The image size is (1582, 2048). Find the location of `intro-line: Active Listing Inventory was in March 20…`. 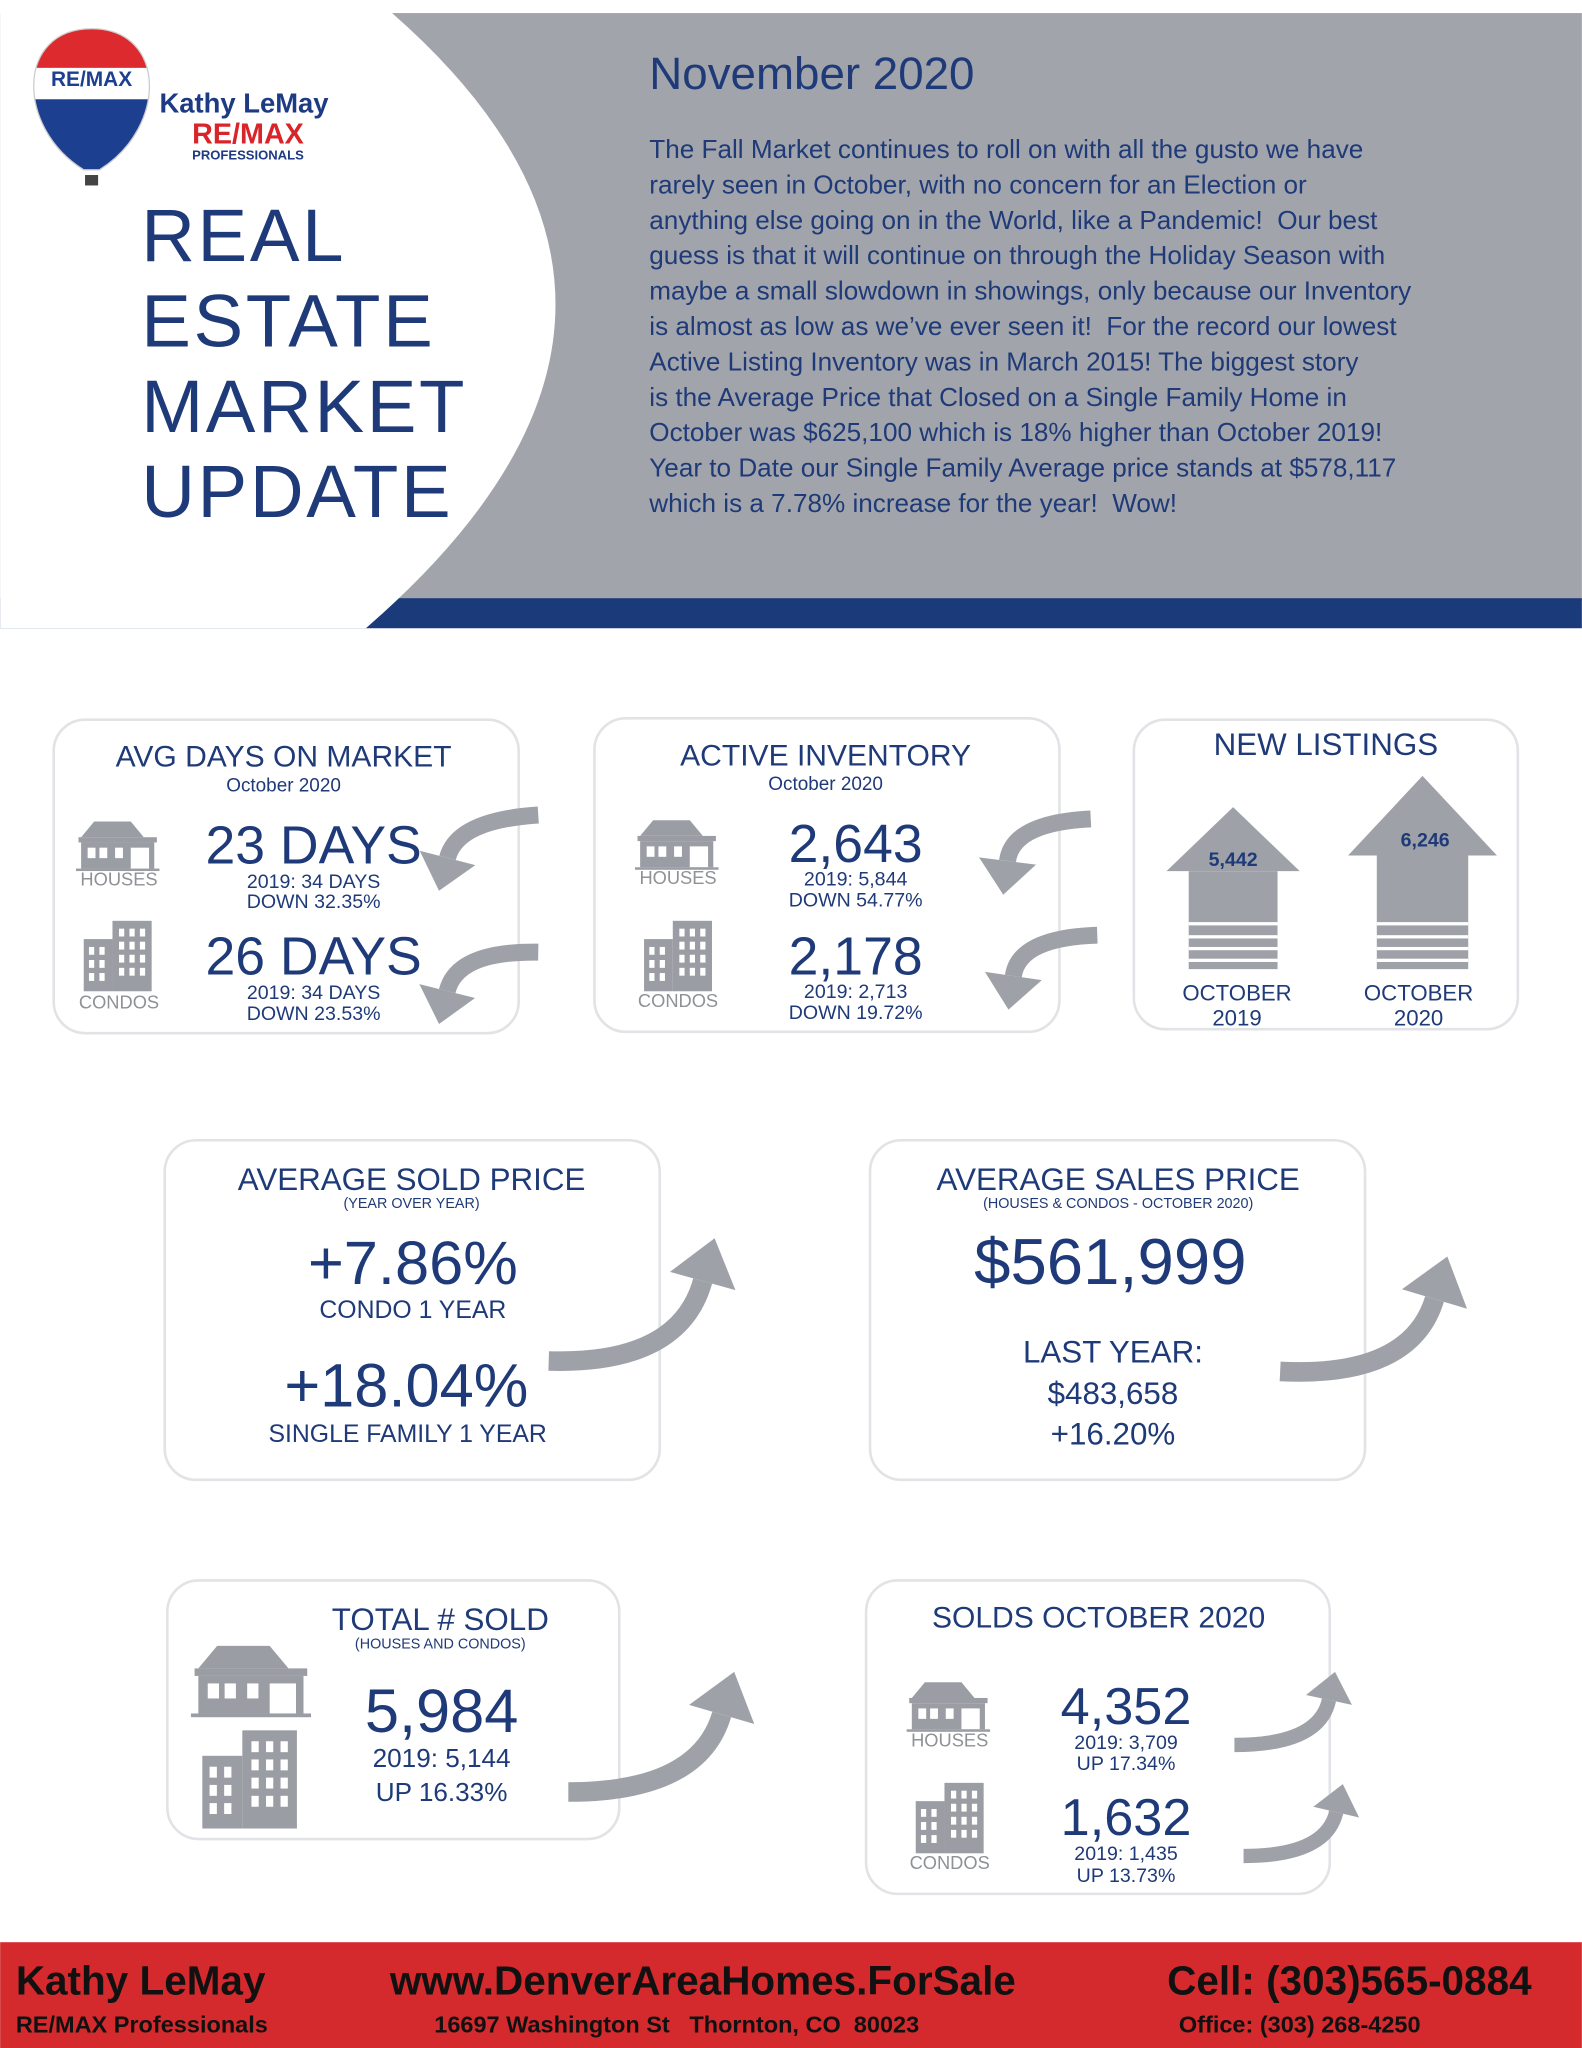

intro-line: Active Listing Inventory was in March 20… is located at coordinates (1003, 361).